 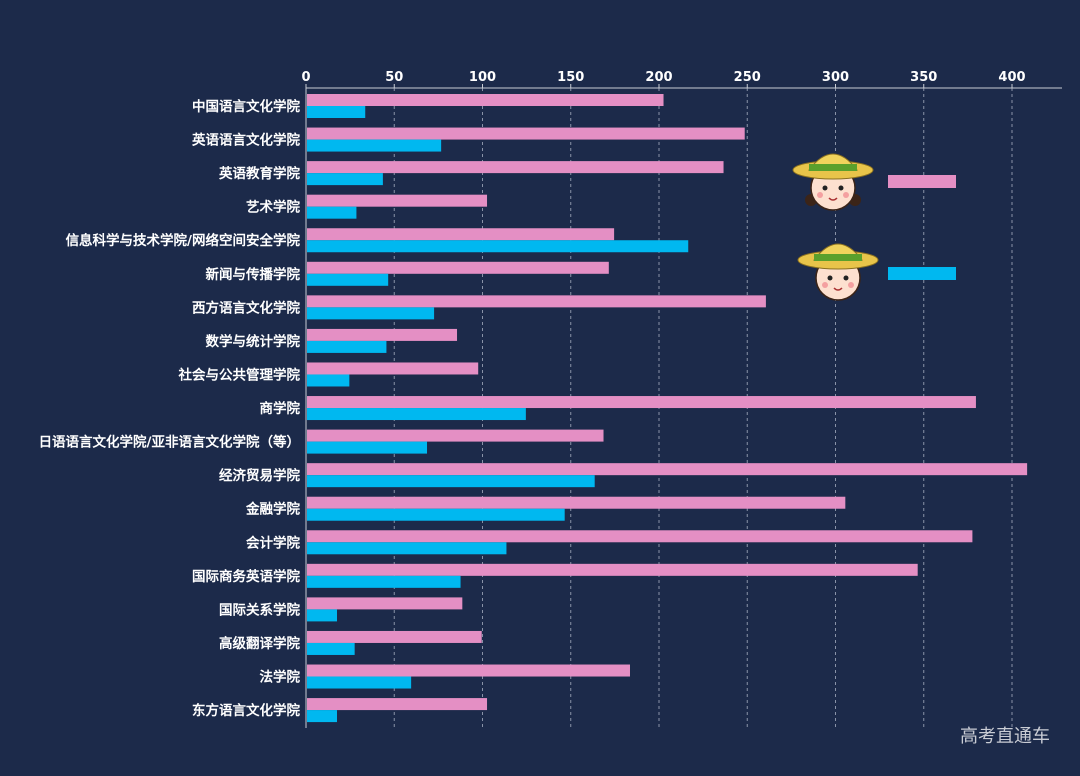 What do you see at coordinates (280, 408) in the screenshot?
I see `category-label: 商学院` at bounding box center [280, 408].